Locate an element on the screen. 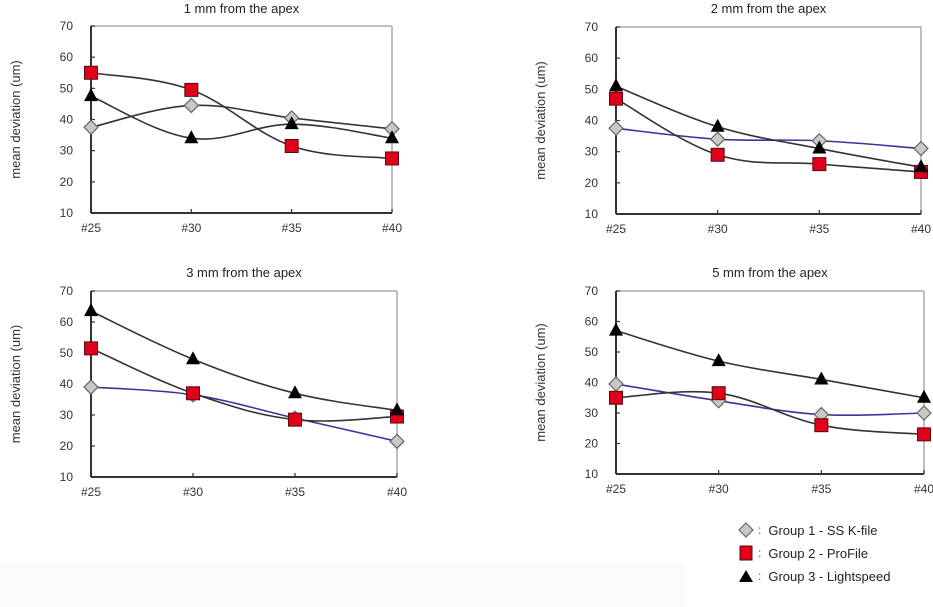 This screenshot has height=607, width=933. marker-triangle-c3-p2 is located at coordinates (193, 358).